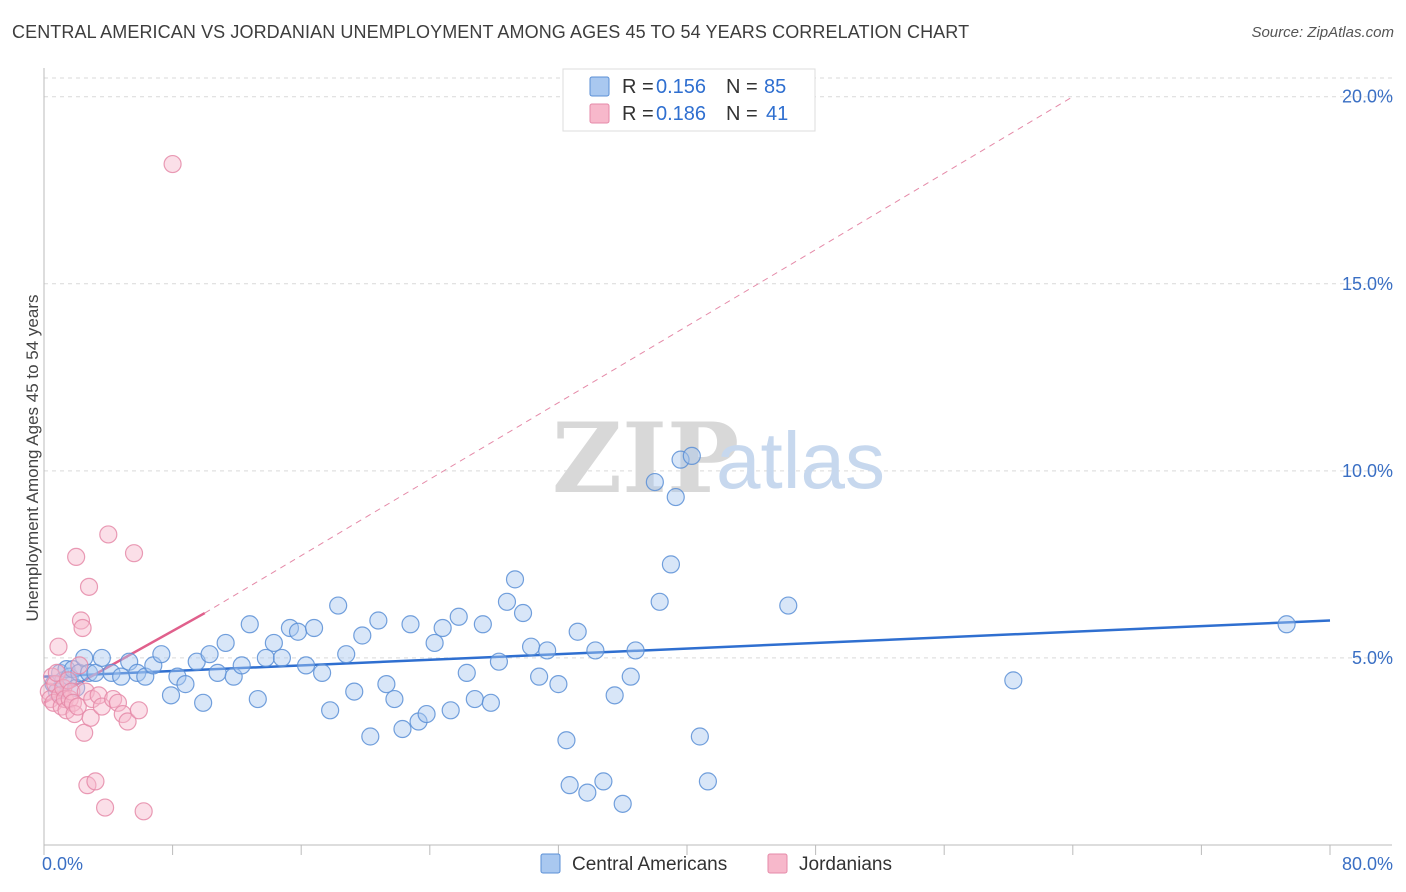  I want to click on y-tick-label: 20.0%, so click(1367, 97).